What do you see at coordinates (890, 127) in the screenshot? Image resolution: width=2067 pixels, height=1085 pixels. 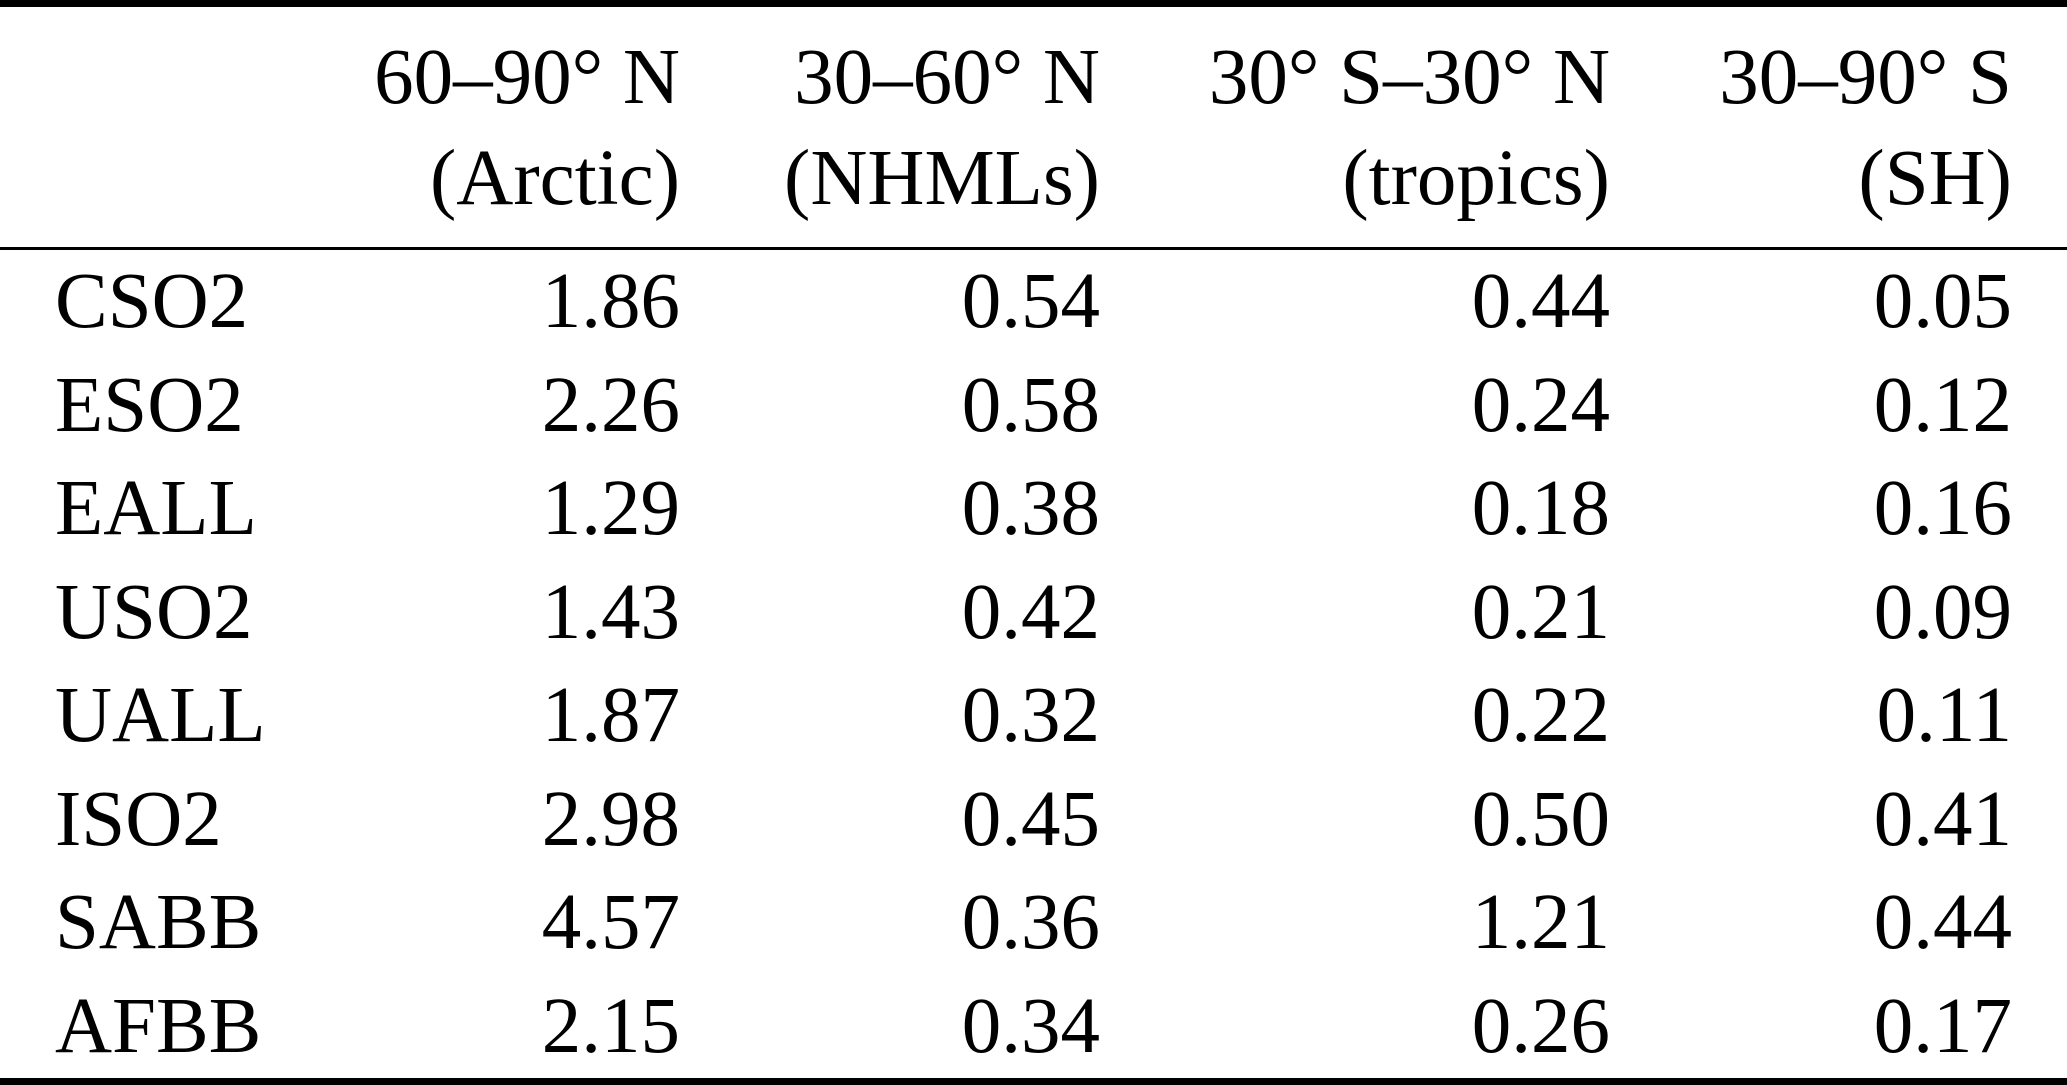 I see `column-header-nhmls: 30–60° N (NHMLs)` at bounding box center [890, 127].